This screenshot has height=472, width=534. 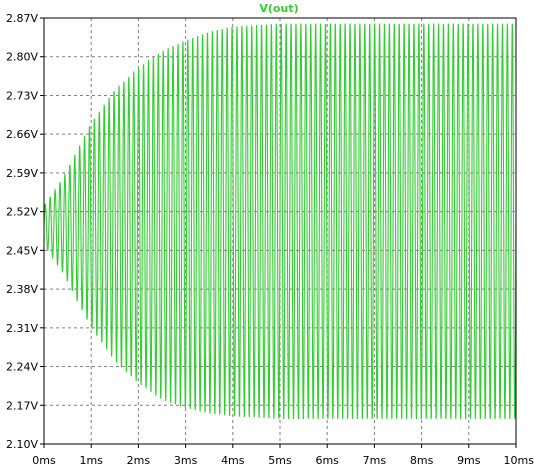 What do you see at coordinates (22, 405) in the screenshot?
I see `y-tick-label: 2.17V` at bounding box center [22, 405].